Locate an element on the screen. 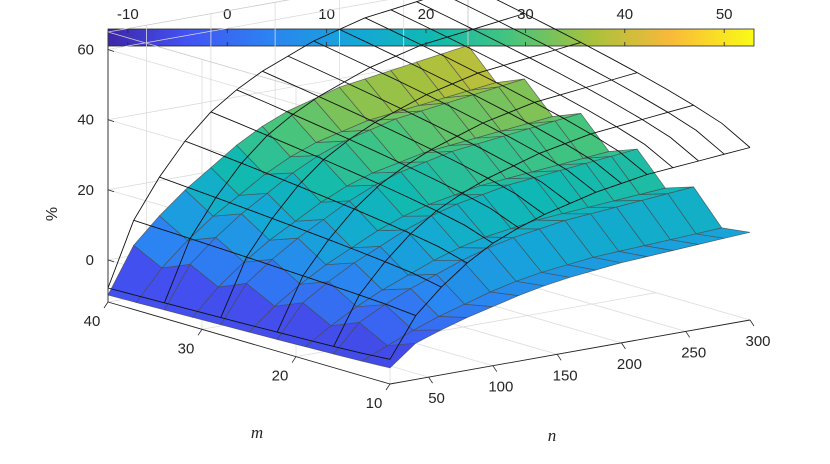  z-tick-label: 40 is located at coordinates (85, 120).